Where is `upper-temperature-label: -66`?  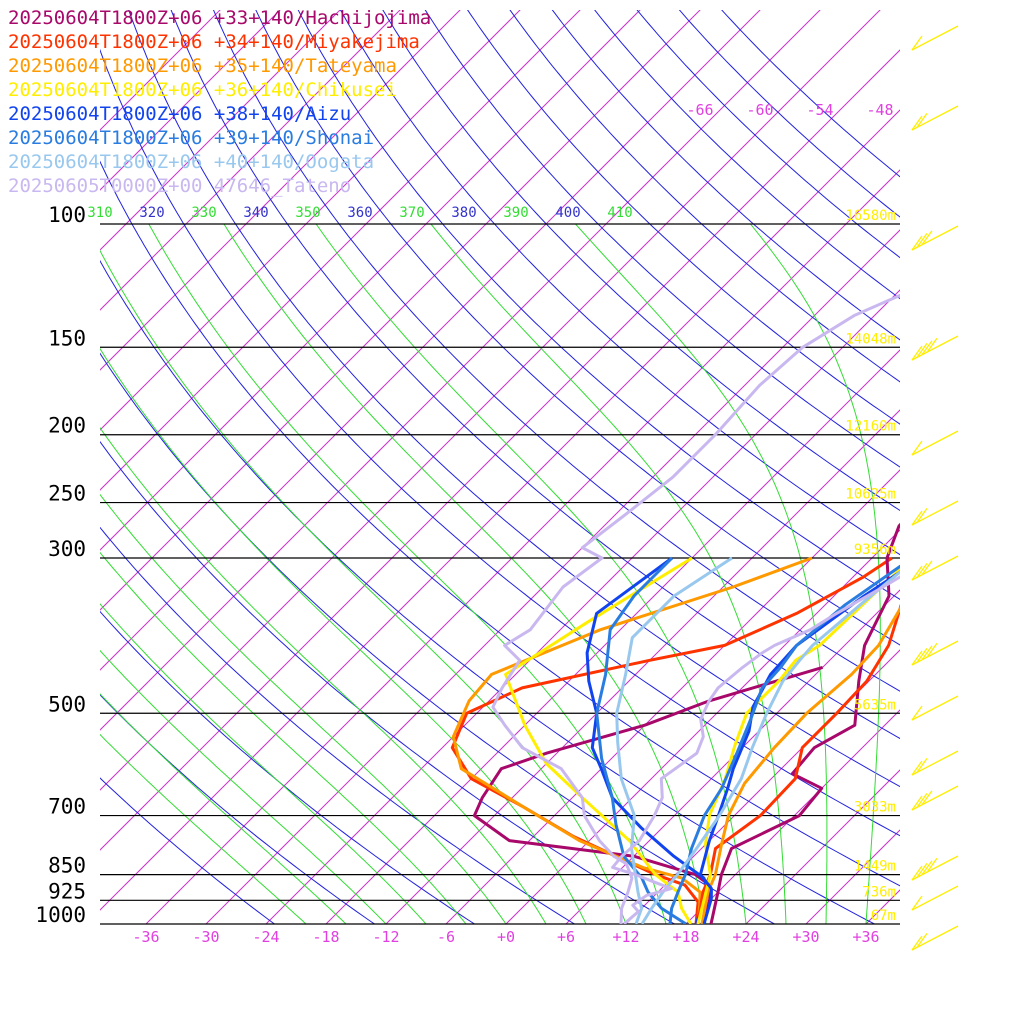 upper-temperature-label: -66 is located at coordinates (699, 110).